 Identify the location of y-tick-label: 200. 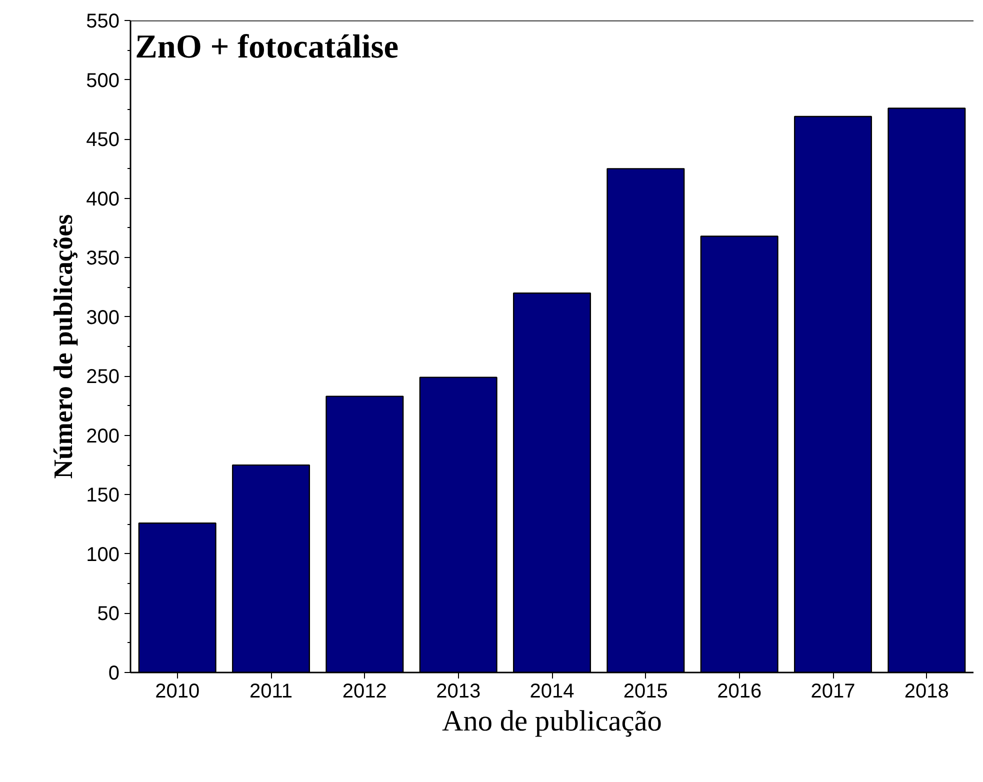
(103, 436).